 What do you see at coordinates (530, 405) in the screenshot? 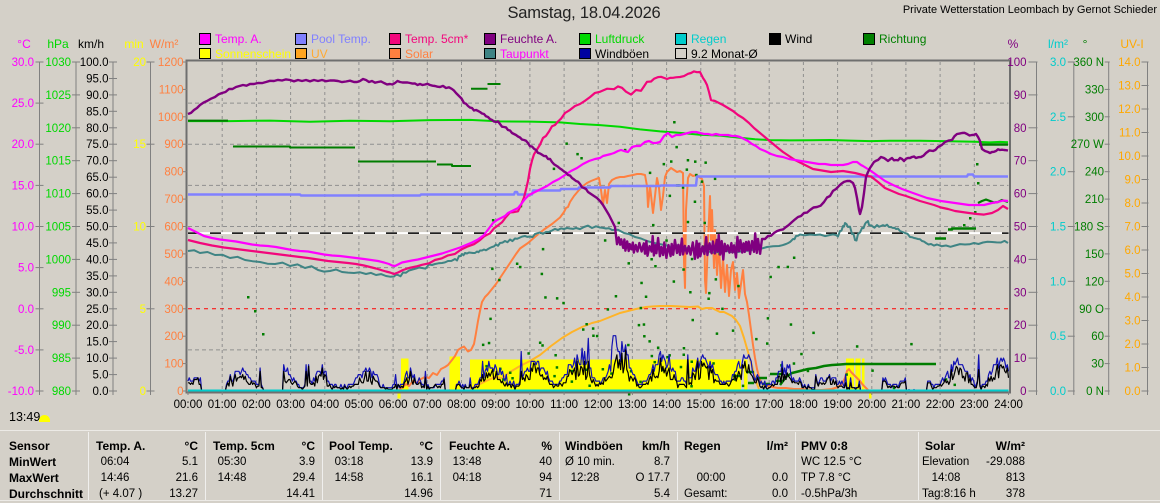
I see `svg-text: 10:00` at bounding box center [530, 405].